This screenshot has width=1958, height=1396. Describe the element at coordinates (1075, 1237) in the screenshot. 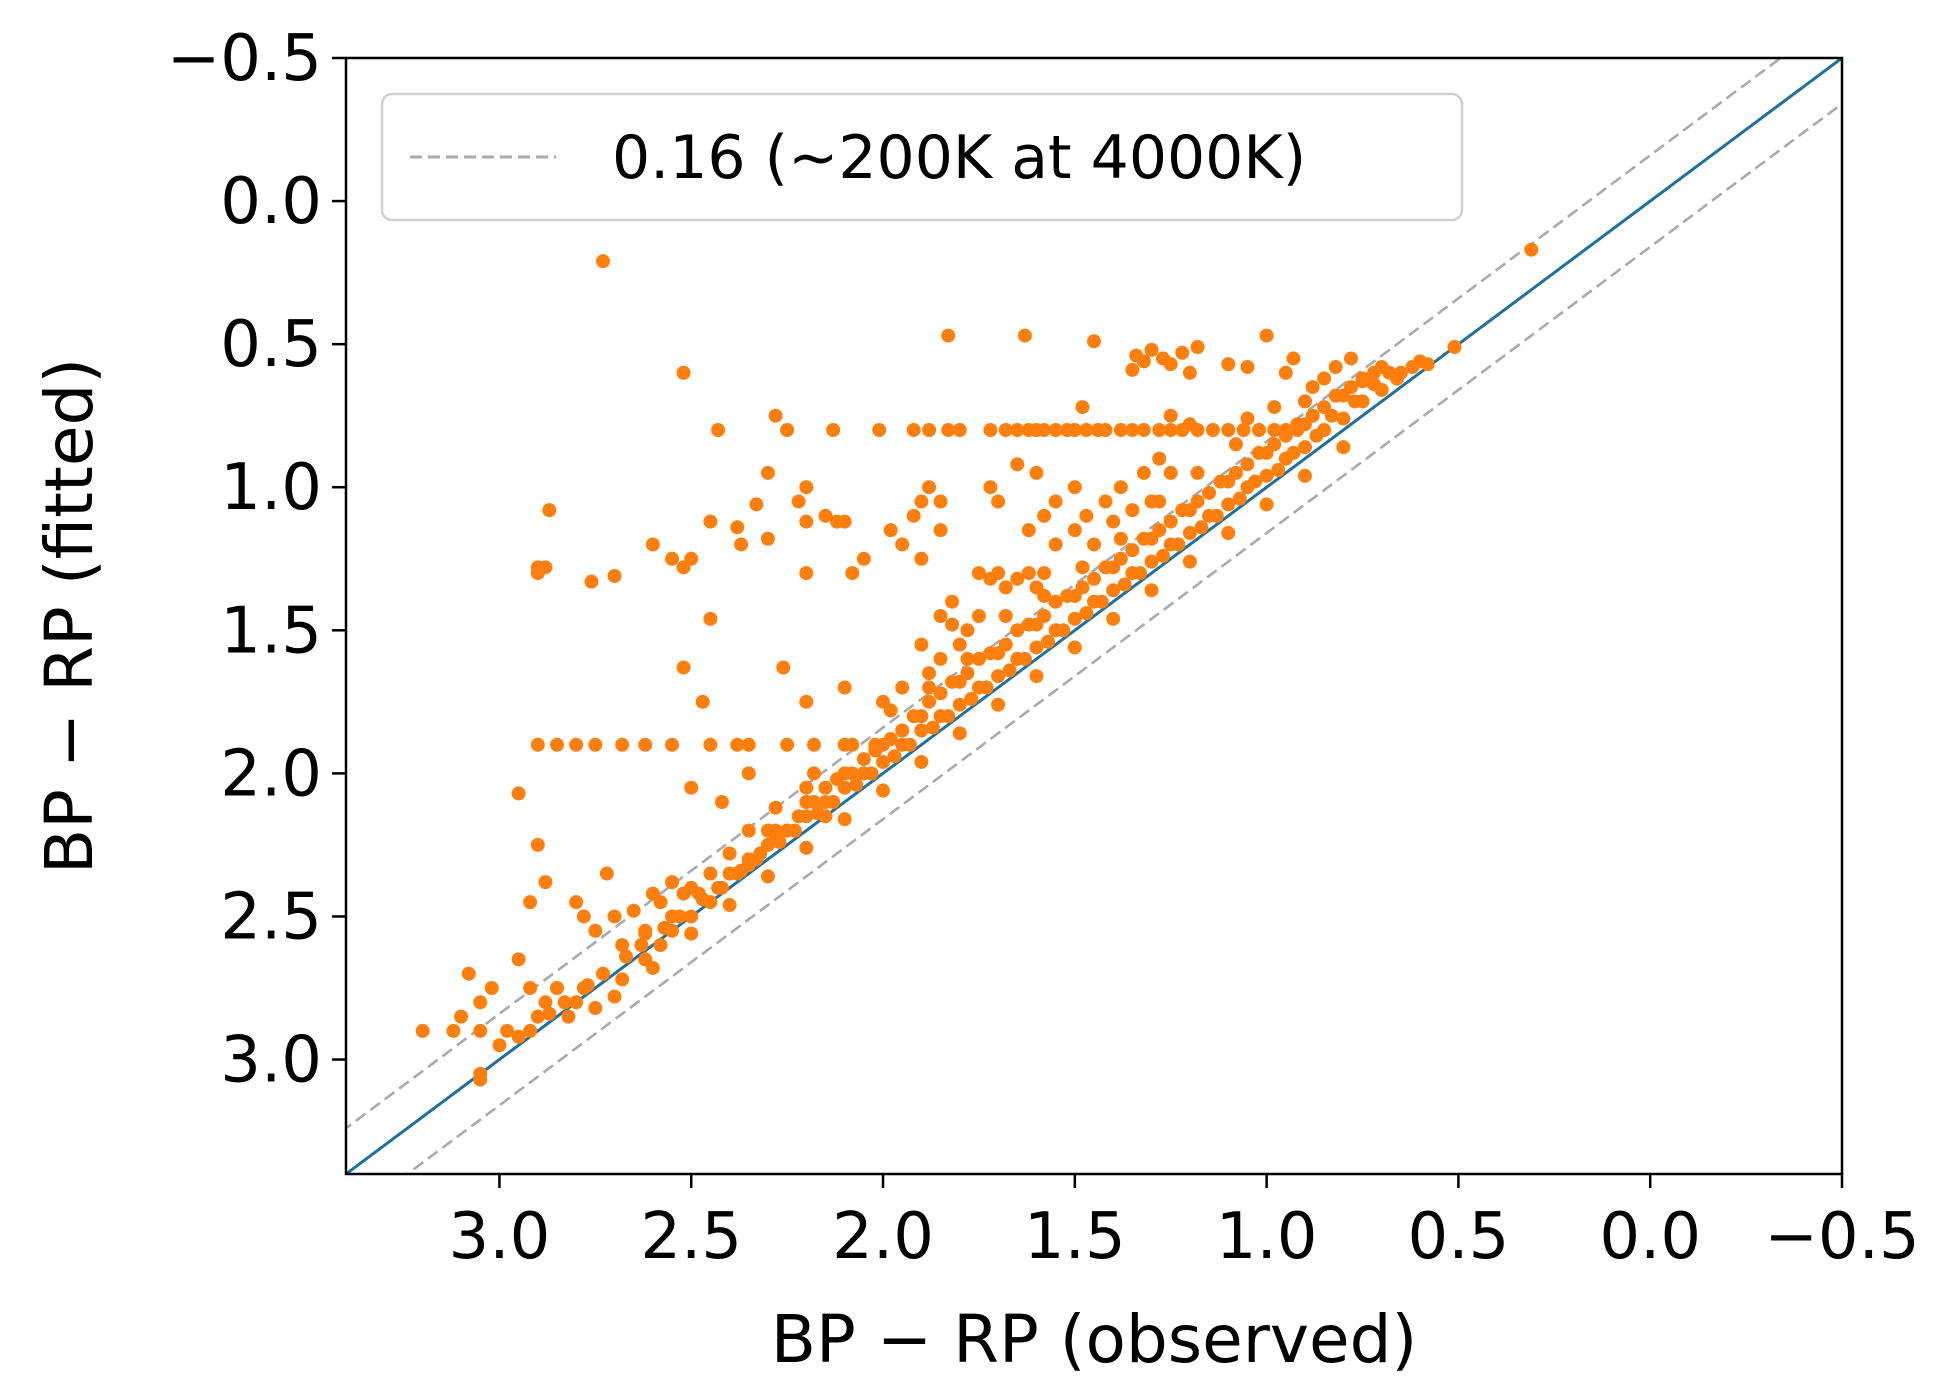

I see `x-tick-label: 1.5` at that location.